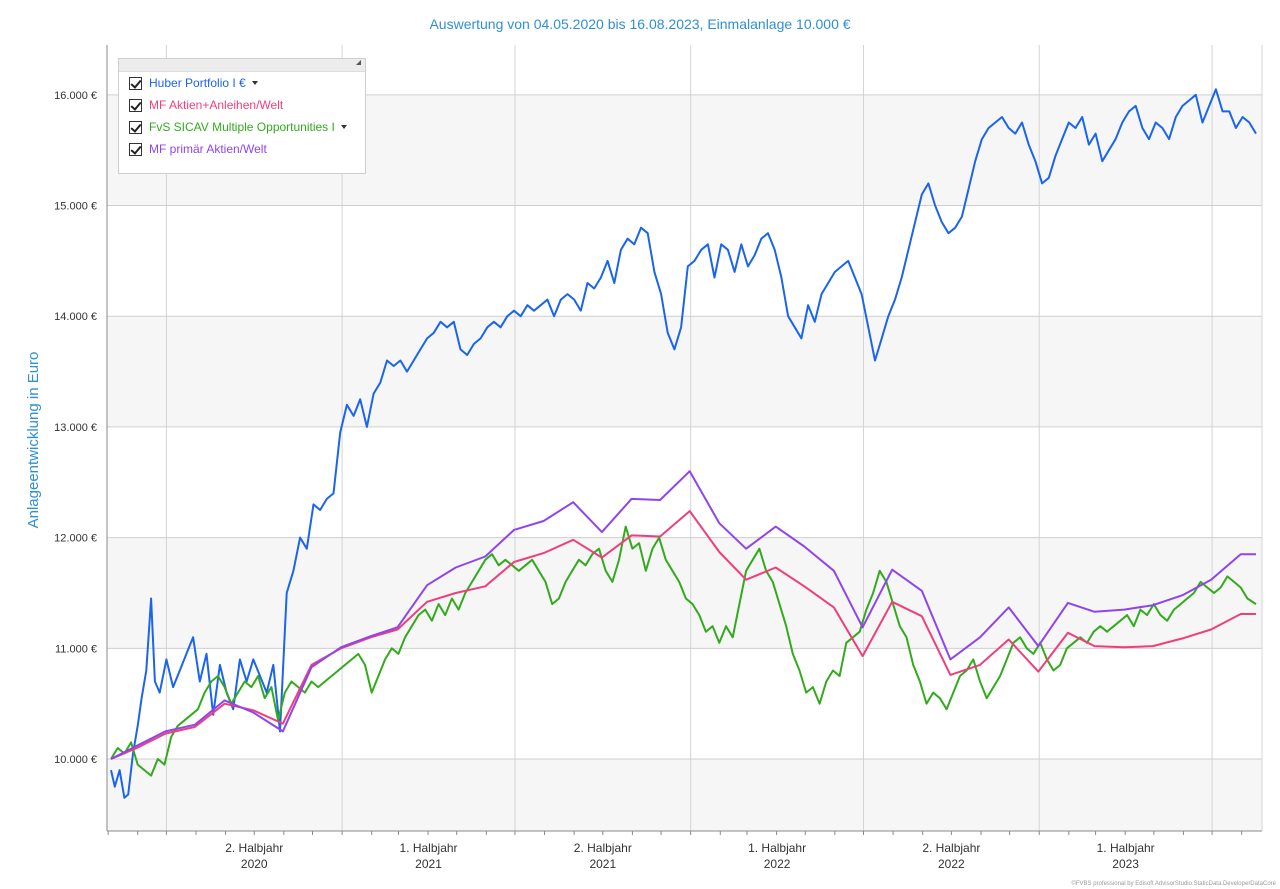 This screenshot has width=1280, height=889. What do you see at coordinates (33, 440) in the screenshot?
I see `y-axis-label: Anlageentwicklung in Euro` at bounding box center [33, 440].